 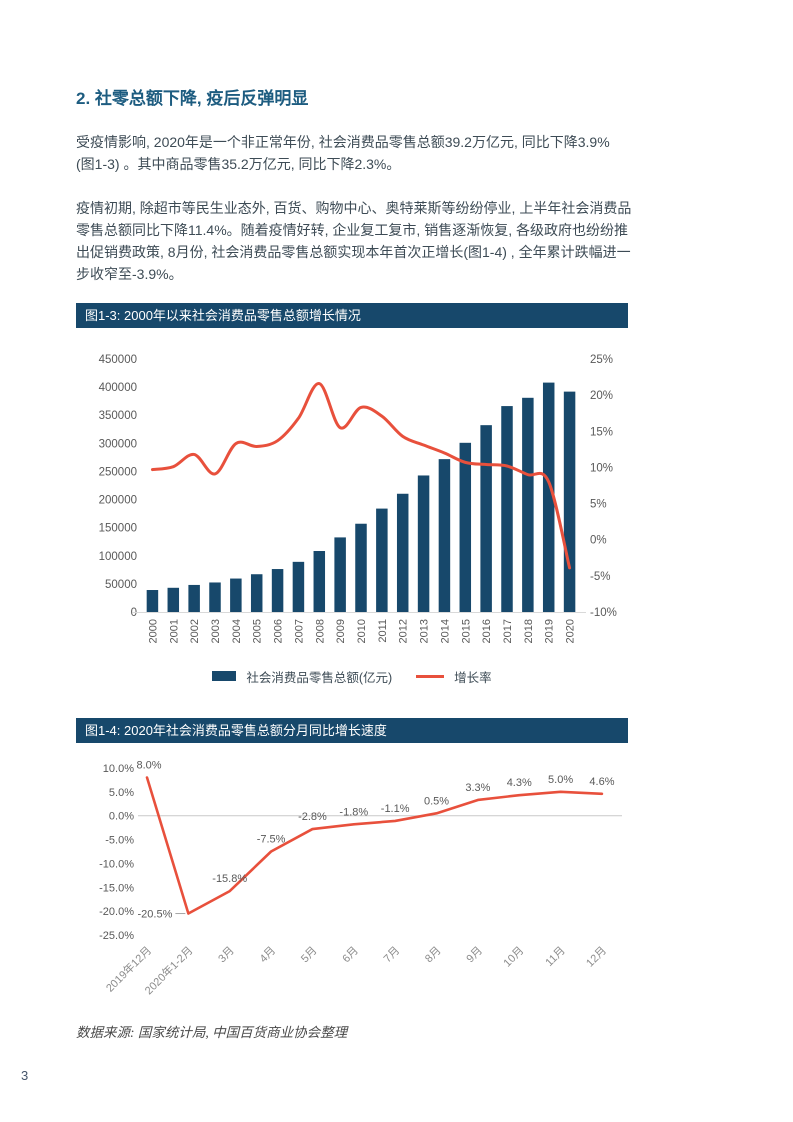 I want to click on bar-2011, so click(x=382, y=560).